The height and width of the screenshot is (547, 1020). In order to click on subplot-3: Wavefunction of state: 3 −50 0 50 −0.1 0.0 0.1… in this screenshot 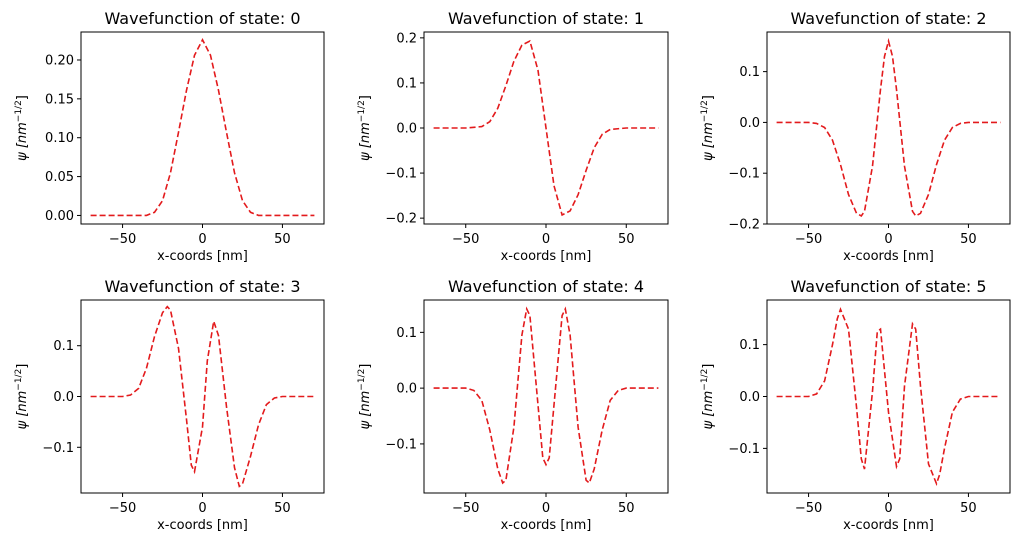, I will do `click(169, 405)`.